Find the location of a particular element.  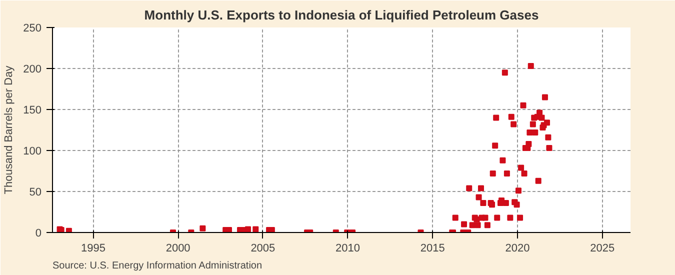

x-tick-label: 2000 is located at coordinates (178, 248).